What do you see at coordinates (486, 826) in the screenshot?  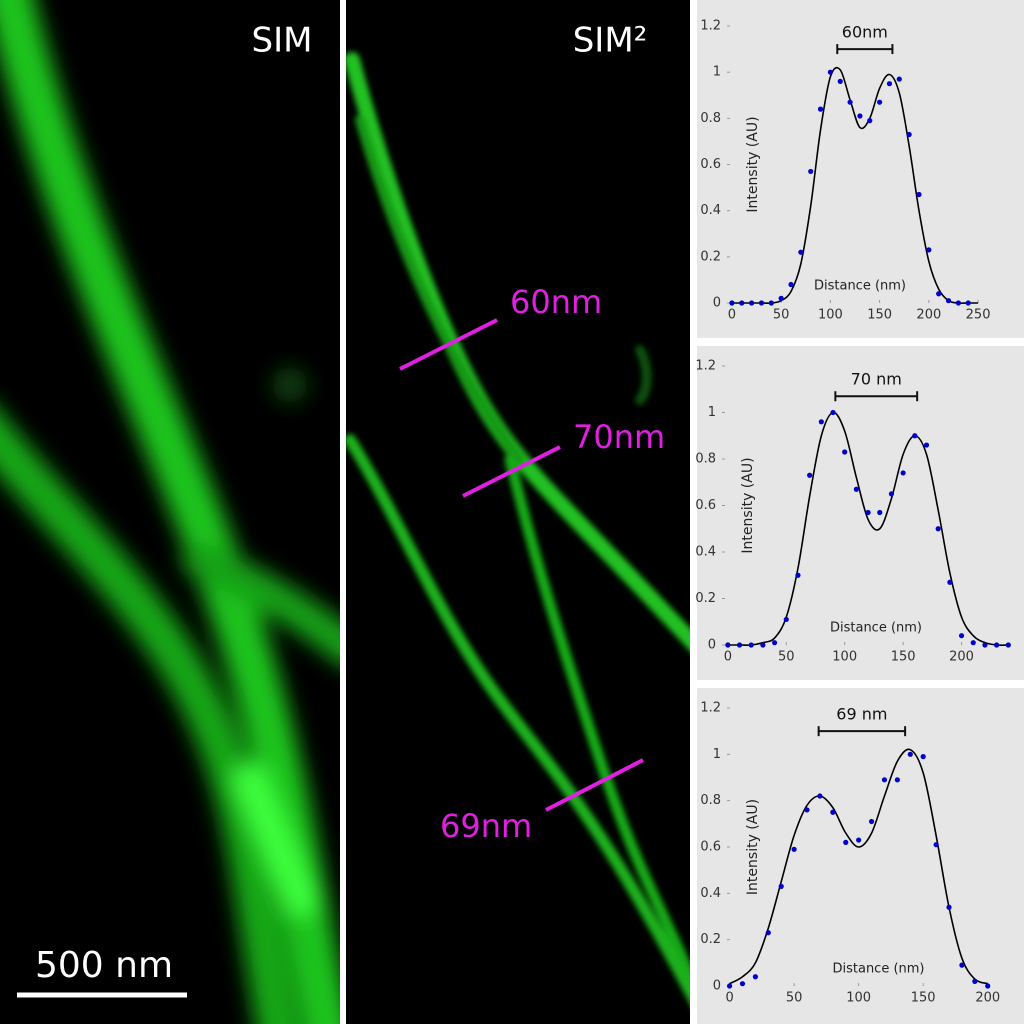 I see `profile-label: 69nm` at bounding box center [486, 826].